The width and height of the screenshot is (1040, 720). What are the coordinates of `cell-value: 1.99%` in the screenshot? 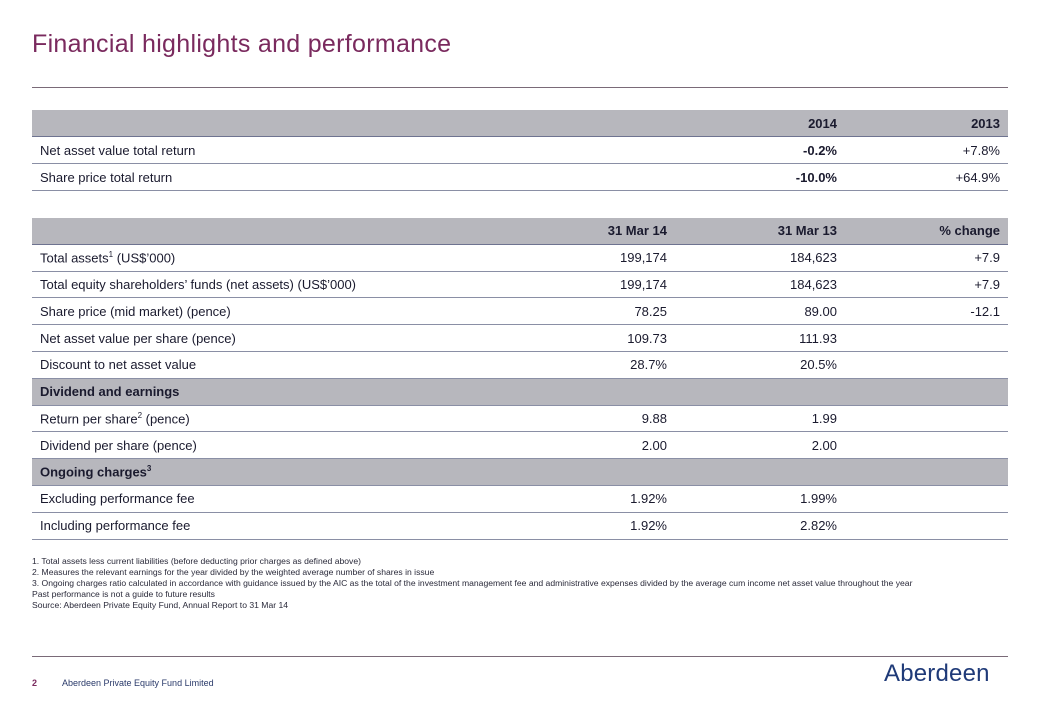 It's located at (760, 499).